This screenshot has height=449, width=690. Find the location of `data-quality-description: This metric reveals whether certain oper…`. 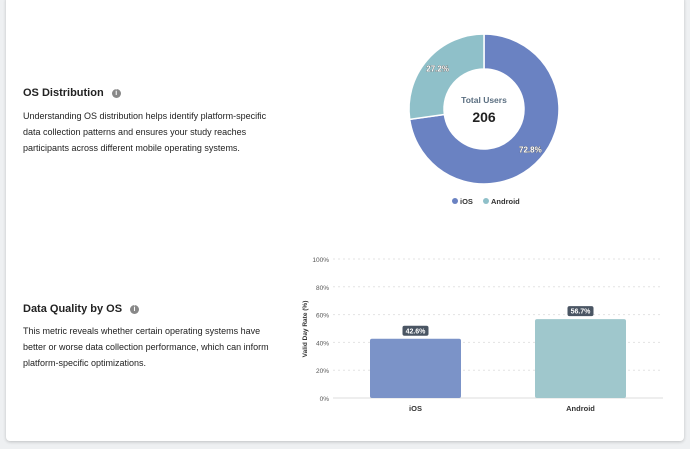

data-quality-description: This metric reveals whether certain oper… is located at coordinates (146, 347).